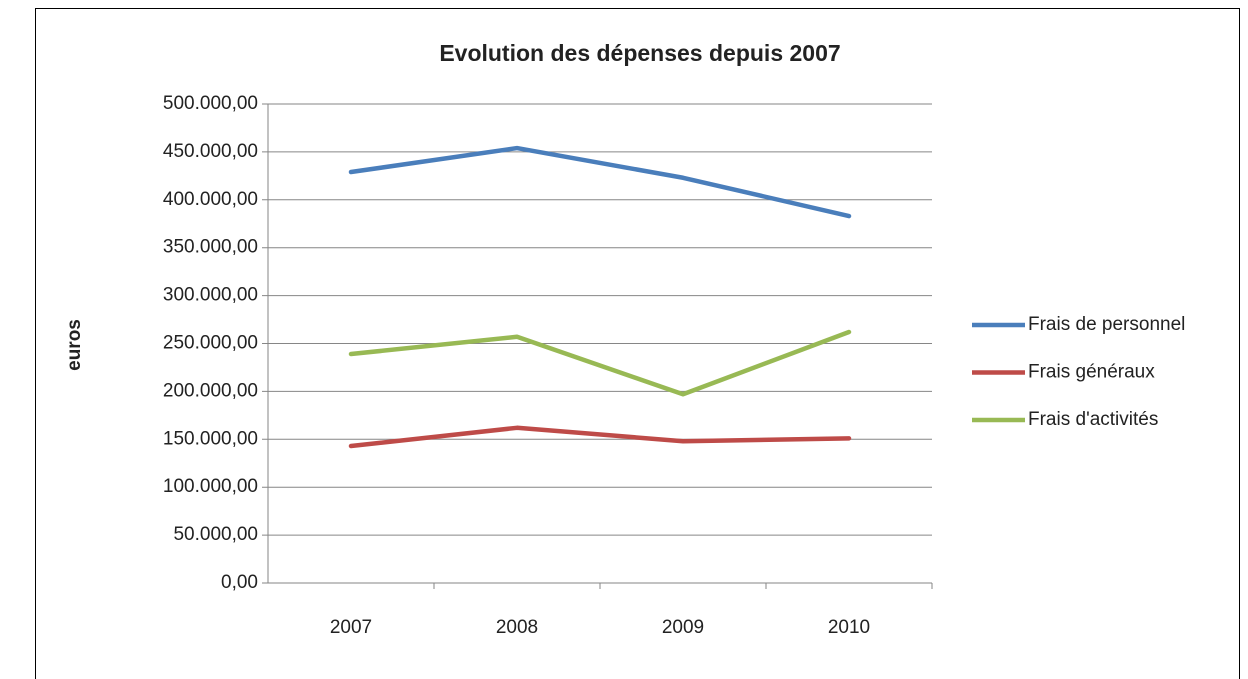 The width and height of the screenshot is (1248, 679). I want to click on y-tick-label: 250.000,00, so click(210, 343).